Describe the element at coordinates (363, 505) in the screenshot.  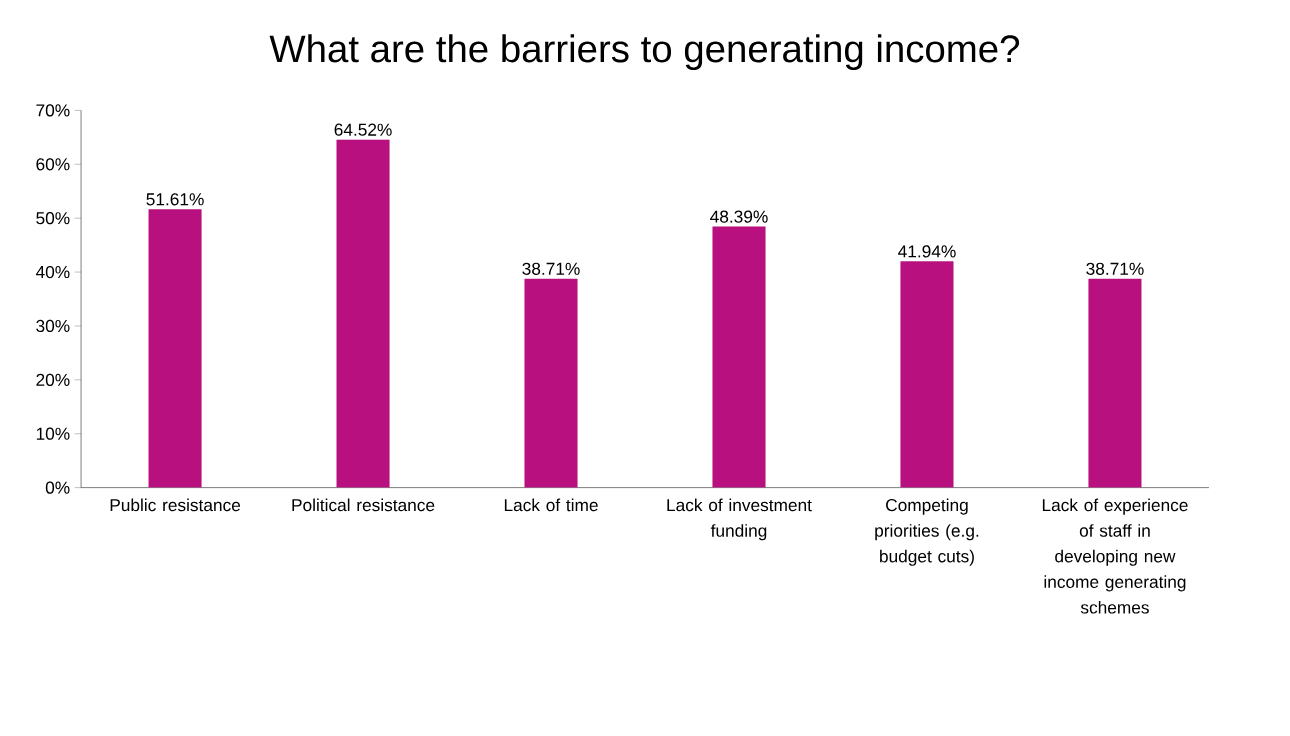
I see `x-tick-label: Political resistance` at that location.